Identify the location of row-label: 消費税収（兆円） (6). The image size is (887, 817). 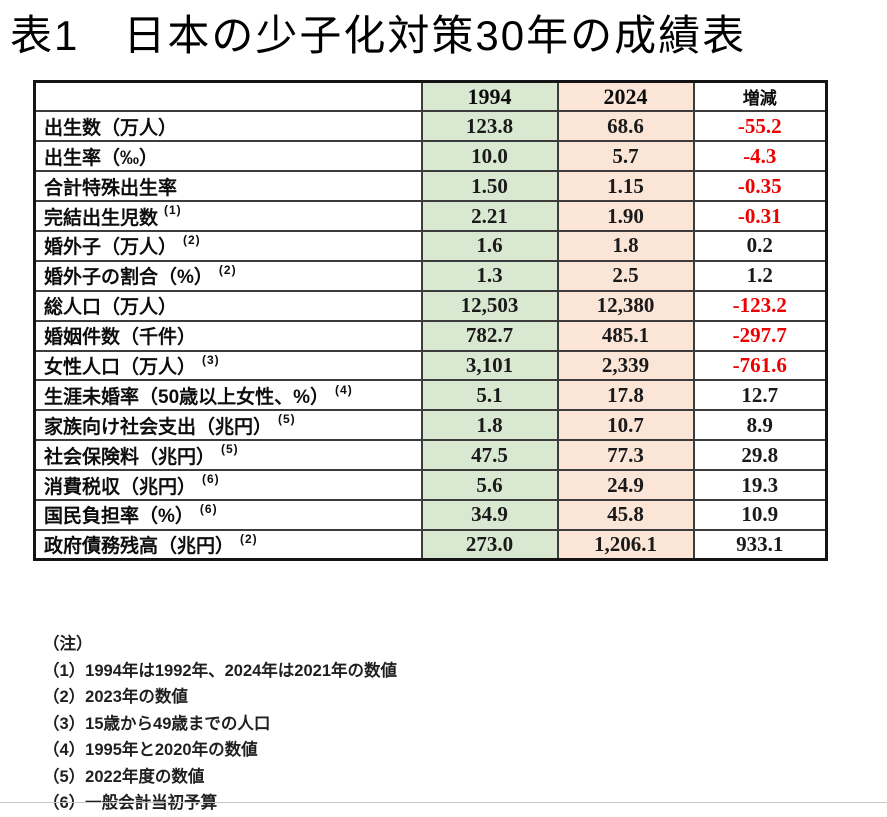
(228, 485).